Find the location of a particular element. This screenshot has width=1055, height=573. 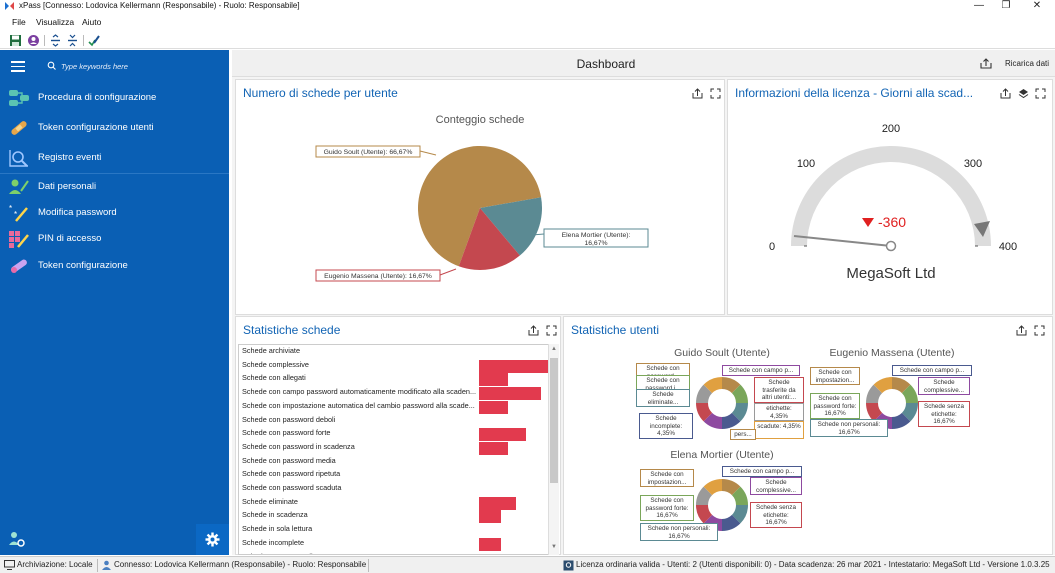

sidebar-item-pin-di-accesso: PIN di accesso is located at coordinates (114, 239).